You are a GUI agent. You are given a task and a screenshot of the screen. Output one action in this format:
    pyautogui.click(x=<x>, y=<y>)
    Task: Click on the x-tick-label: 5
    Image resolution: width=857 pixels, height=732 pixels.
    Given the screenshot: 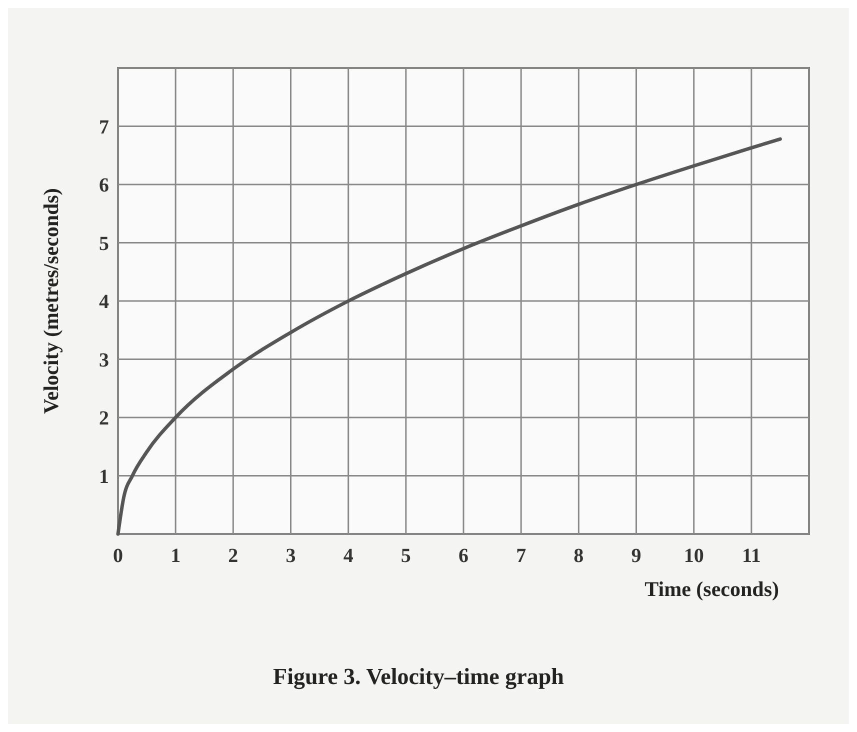 What is the action you would take?
    pyautogui.click(x=405, y=556)
    